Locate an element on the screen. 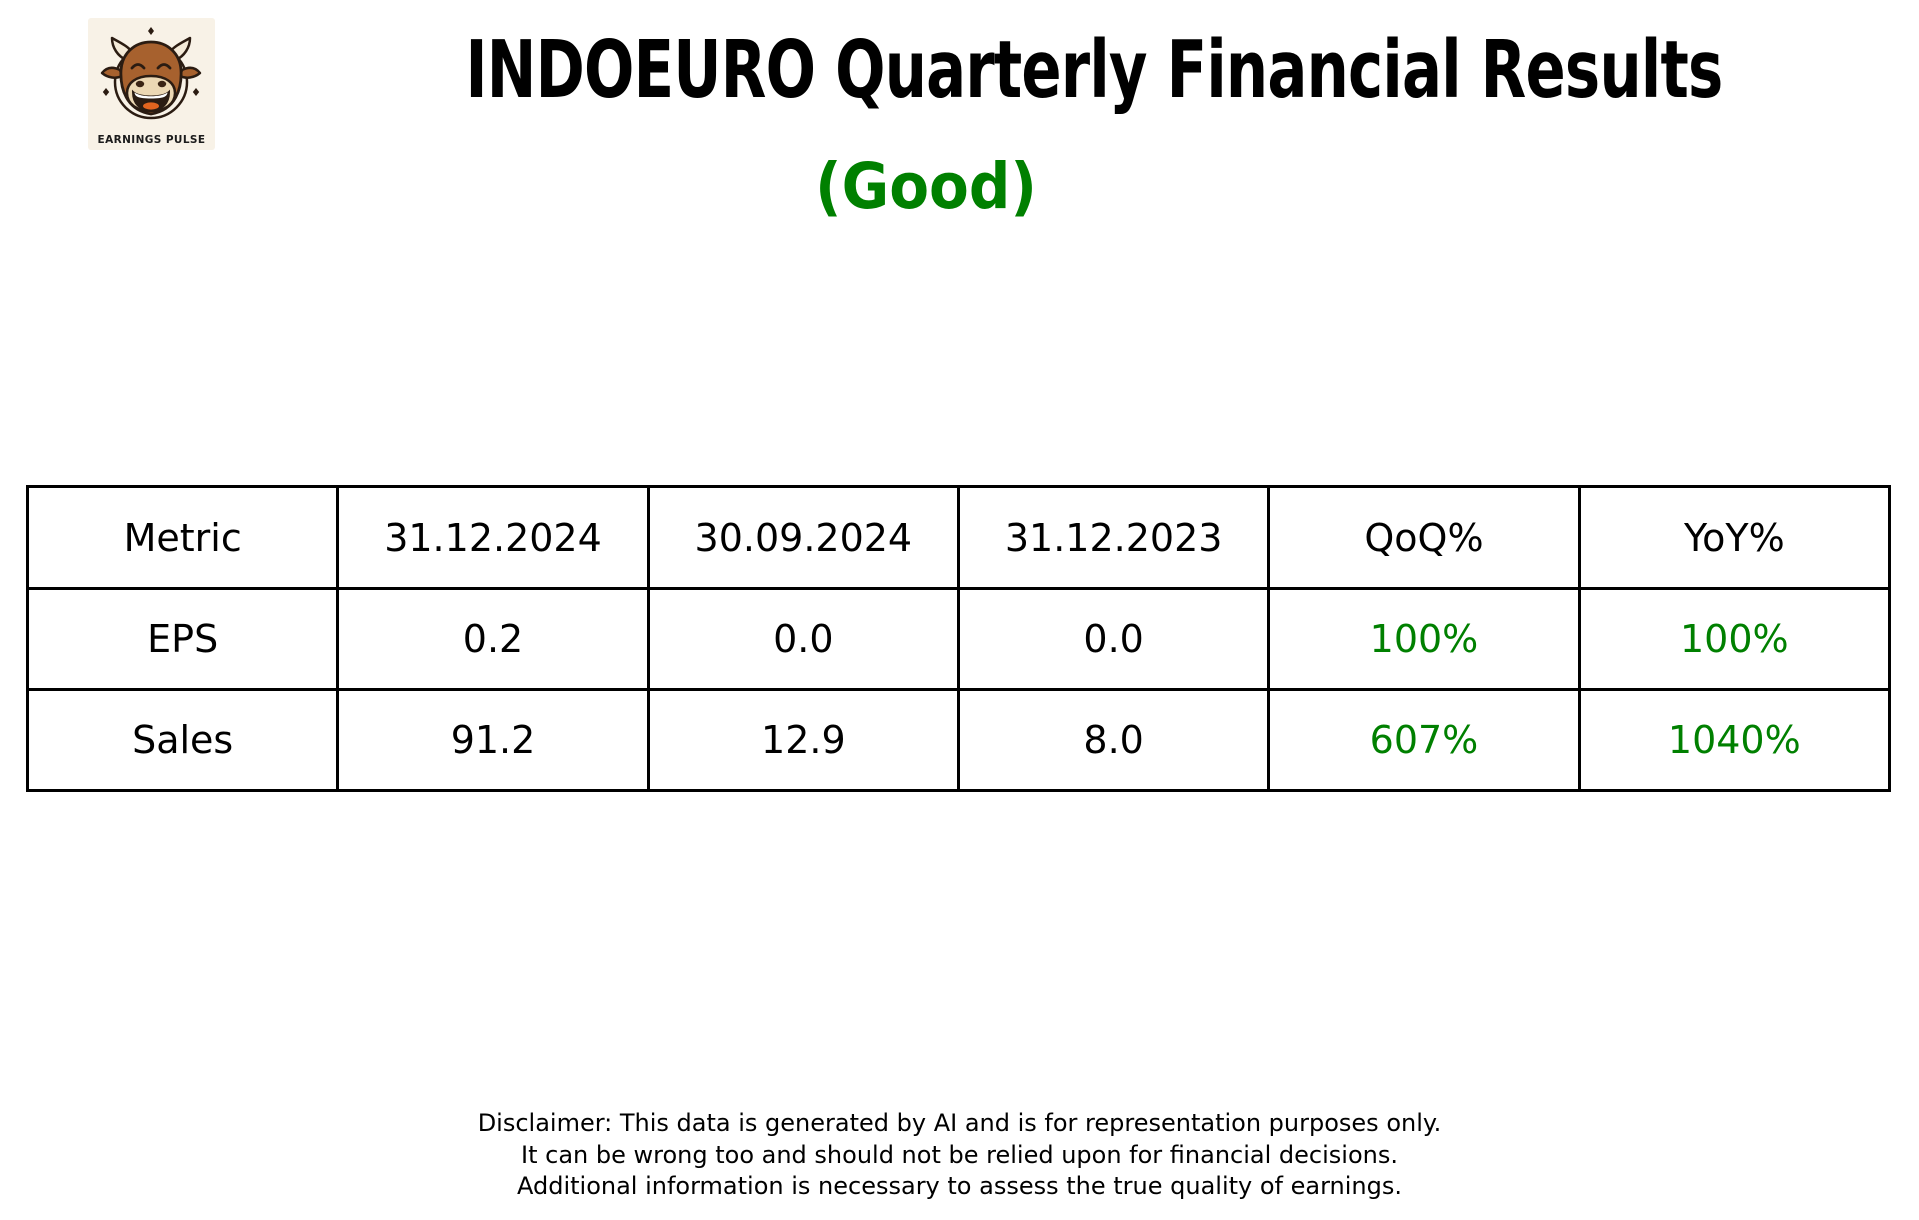 The width and height of the screenshot is (1919, 1220). cell-sales-yearago: 8.0 is located at coordinates (1113, 740).